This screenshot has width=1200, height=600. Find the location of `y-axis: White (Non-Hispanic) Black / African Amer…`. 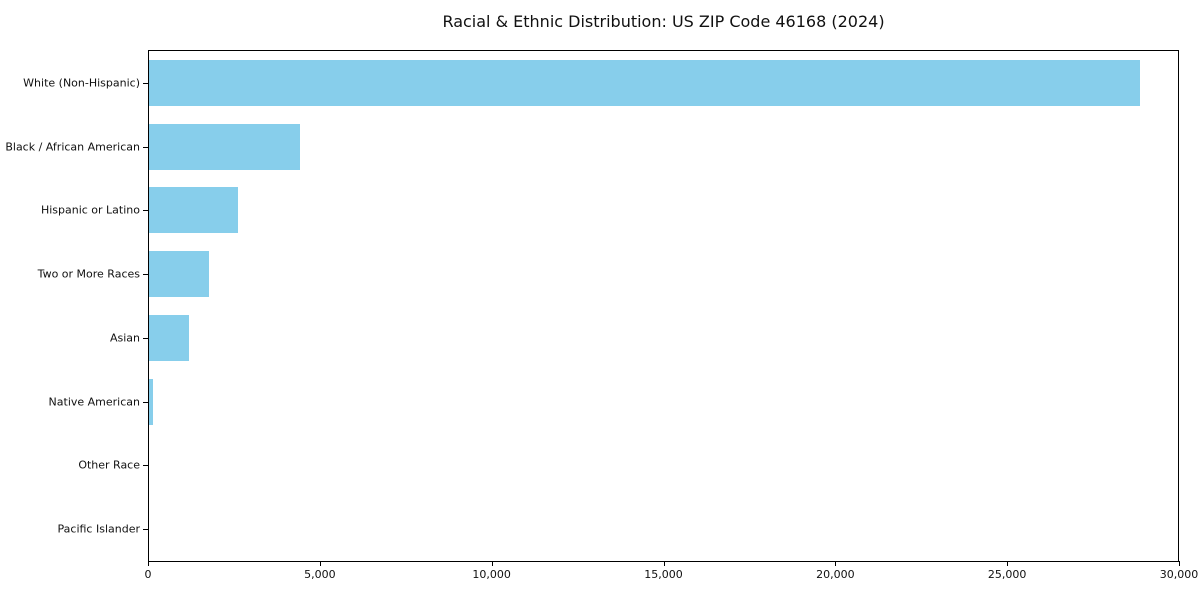

y-axis: White (Non-Hispanic) Black / African Amer… is located at coordinates (70, 306).